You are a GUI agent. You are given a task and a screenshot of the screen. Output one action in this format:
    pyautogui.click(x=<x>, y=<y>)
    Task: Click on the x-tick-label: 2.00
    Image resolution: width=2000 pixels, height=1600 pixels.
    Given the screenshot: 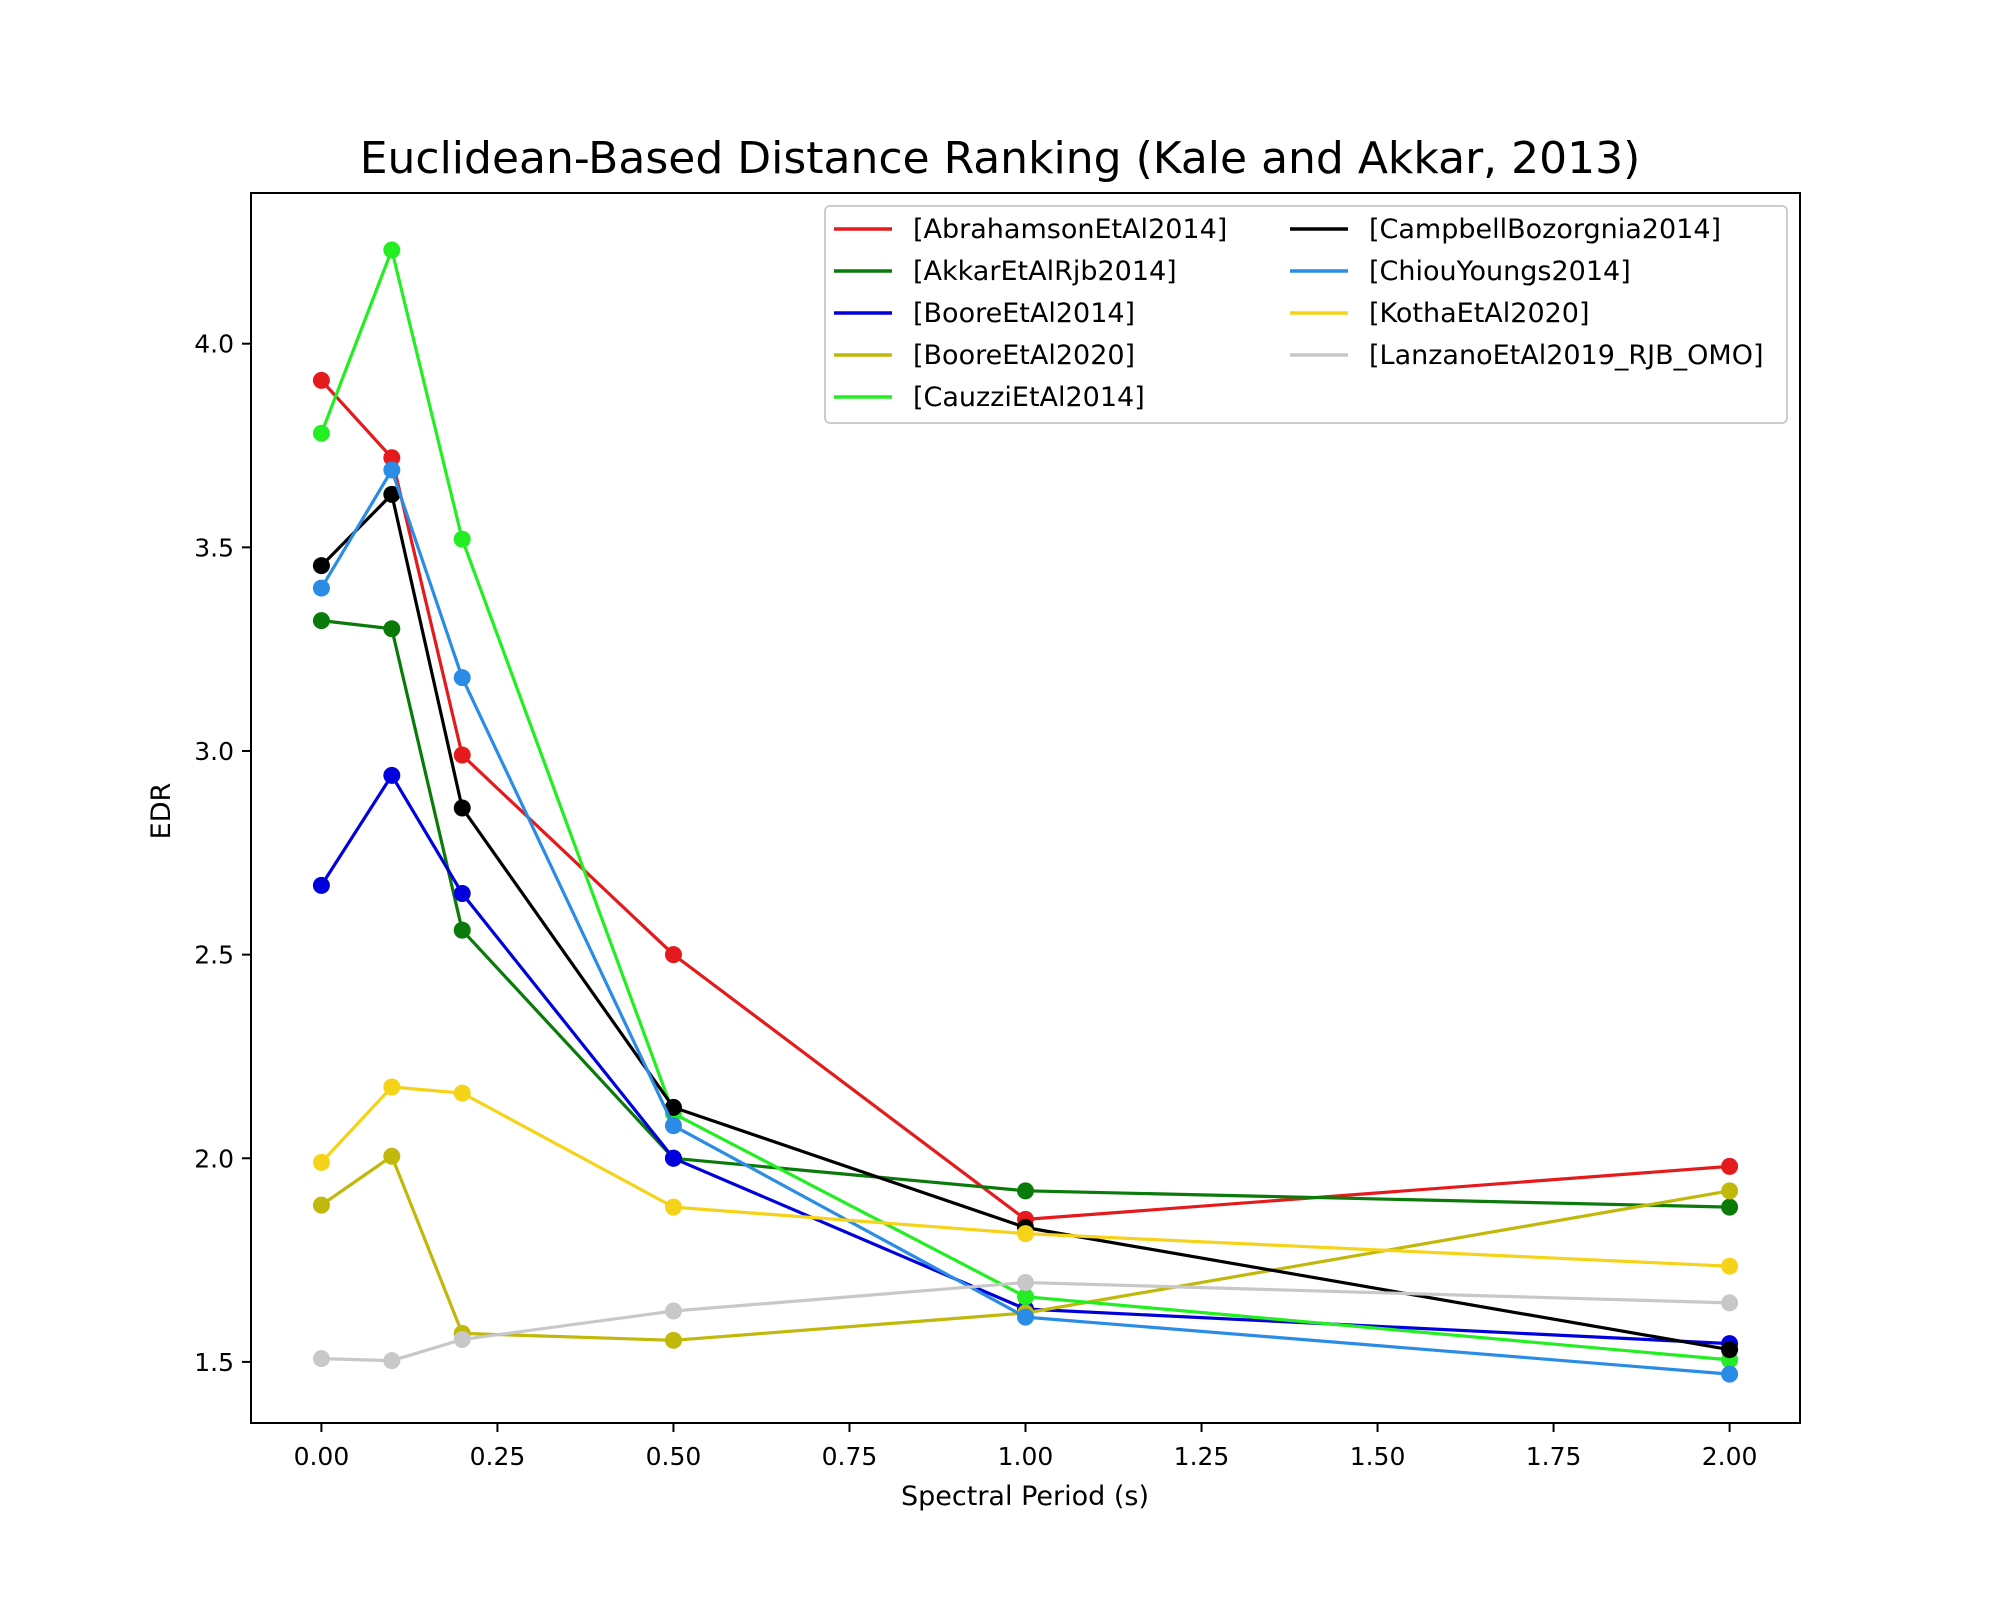 What is the action you would take?
    pyautogui.click(x=1730, y=1456)
    